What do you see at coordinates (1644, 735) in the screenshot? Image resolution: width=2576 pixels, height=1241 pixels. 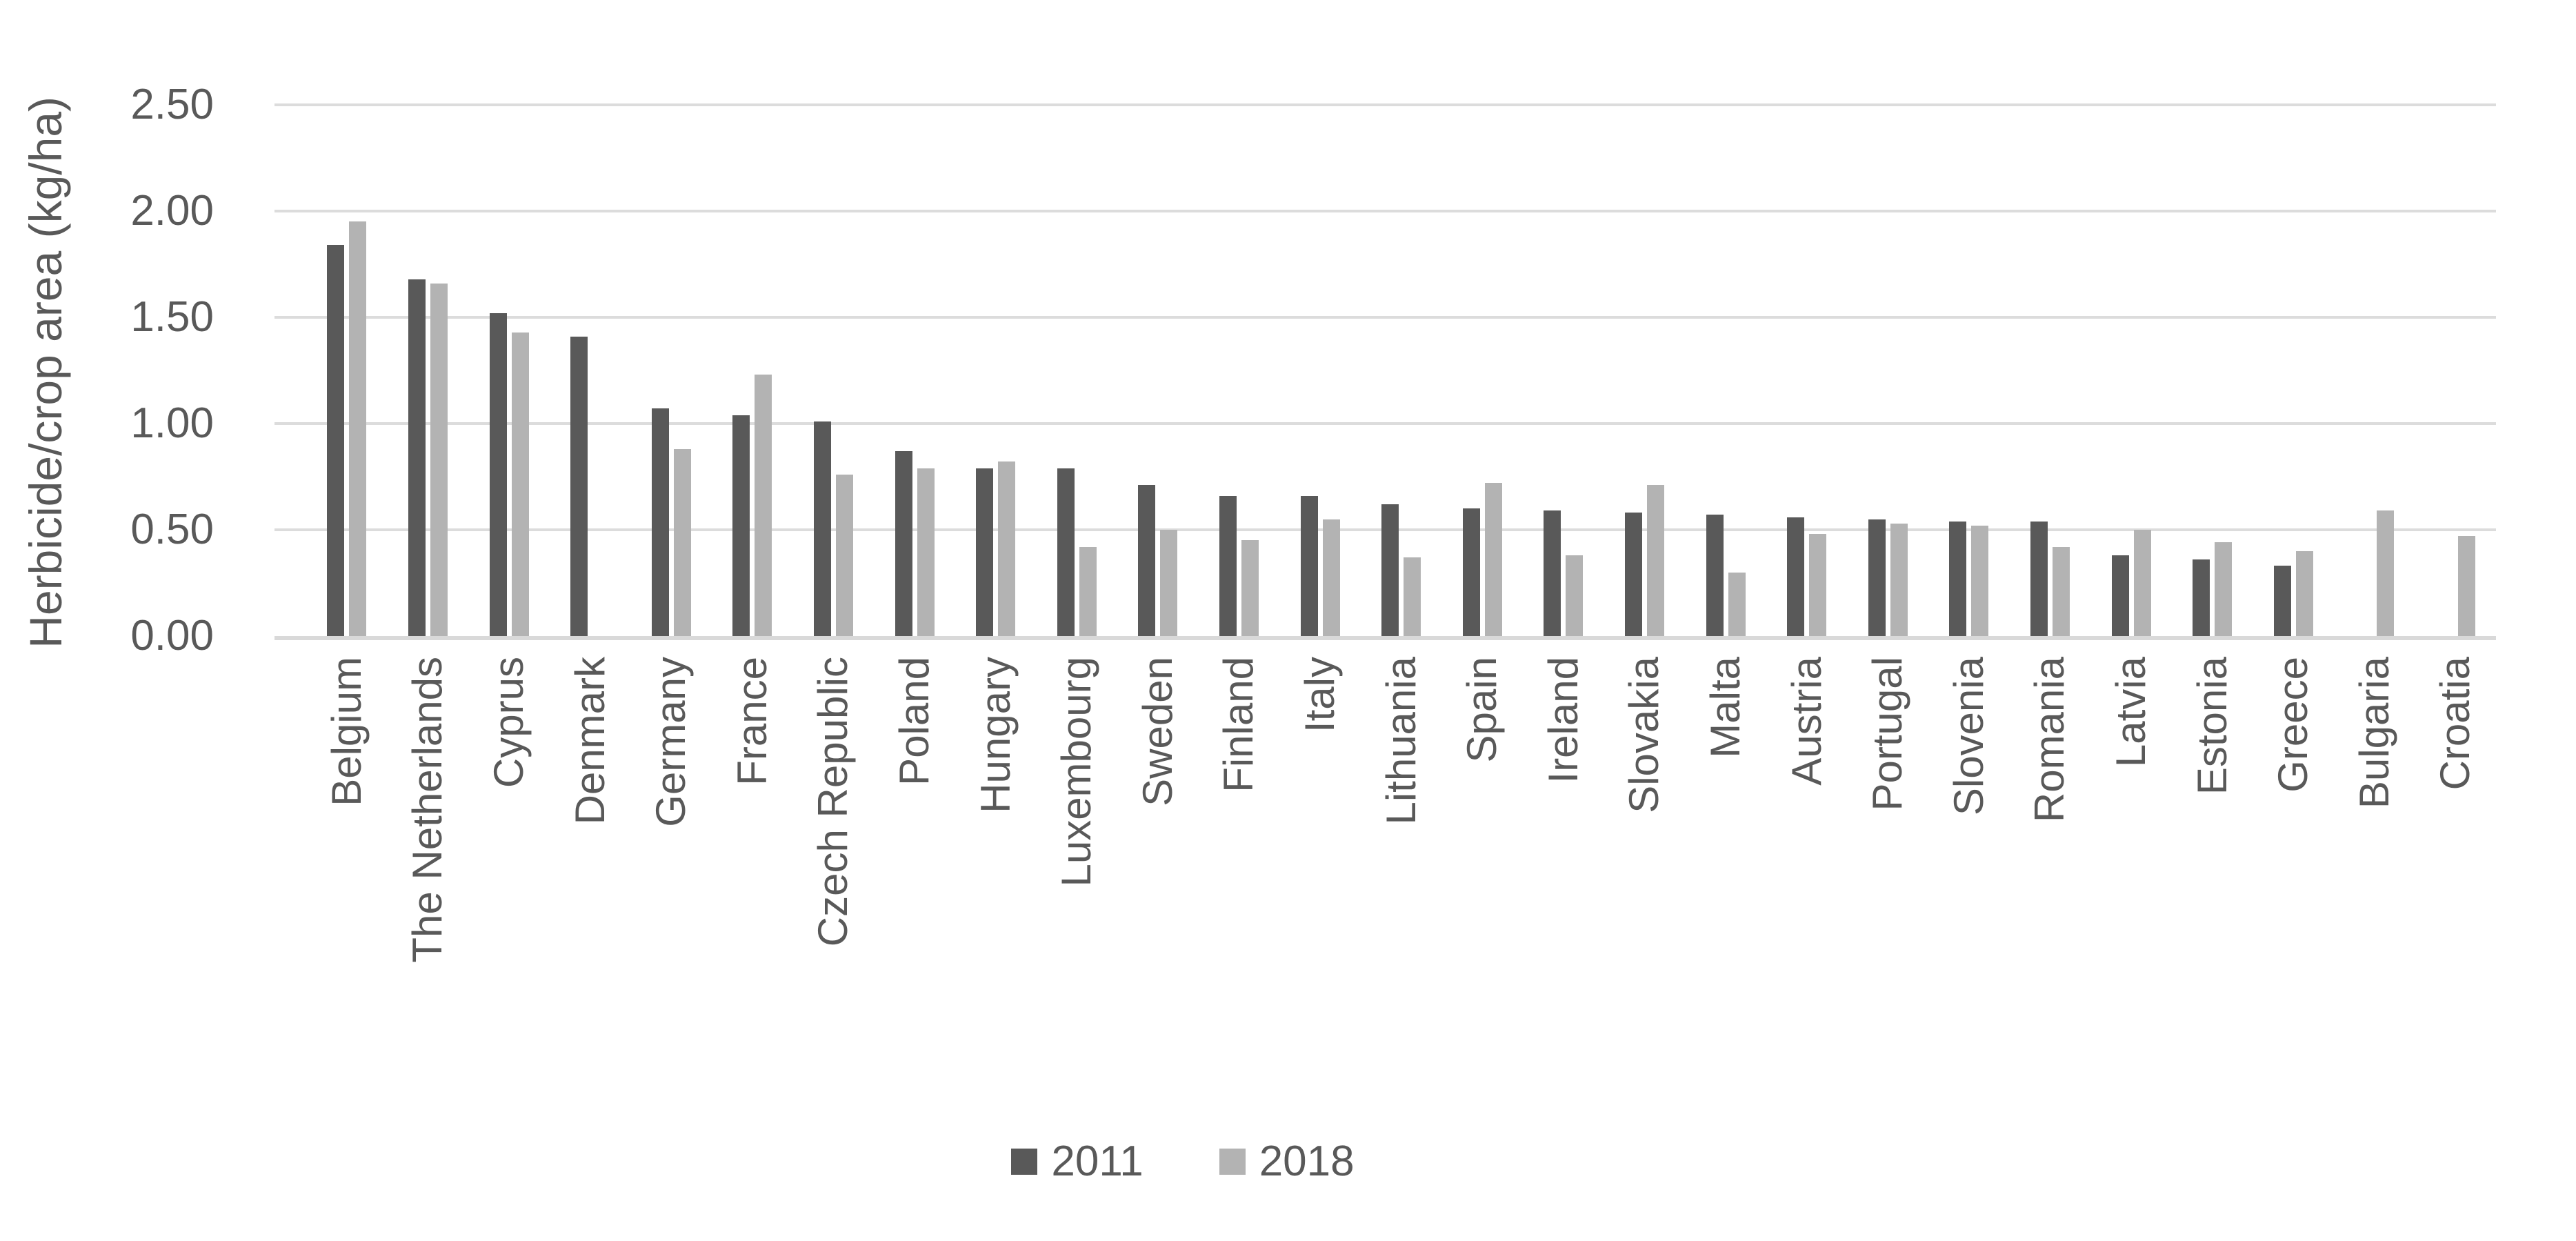 I see `x-label-slovakia: Slovakia` at bounding box center [1644, 735].